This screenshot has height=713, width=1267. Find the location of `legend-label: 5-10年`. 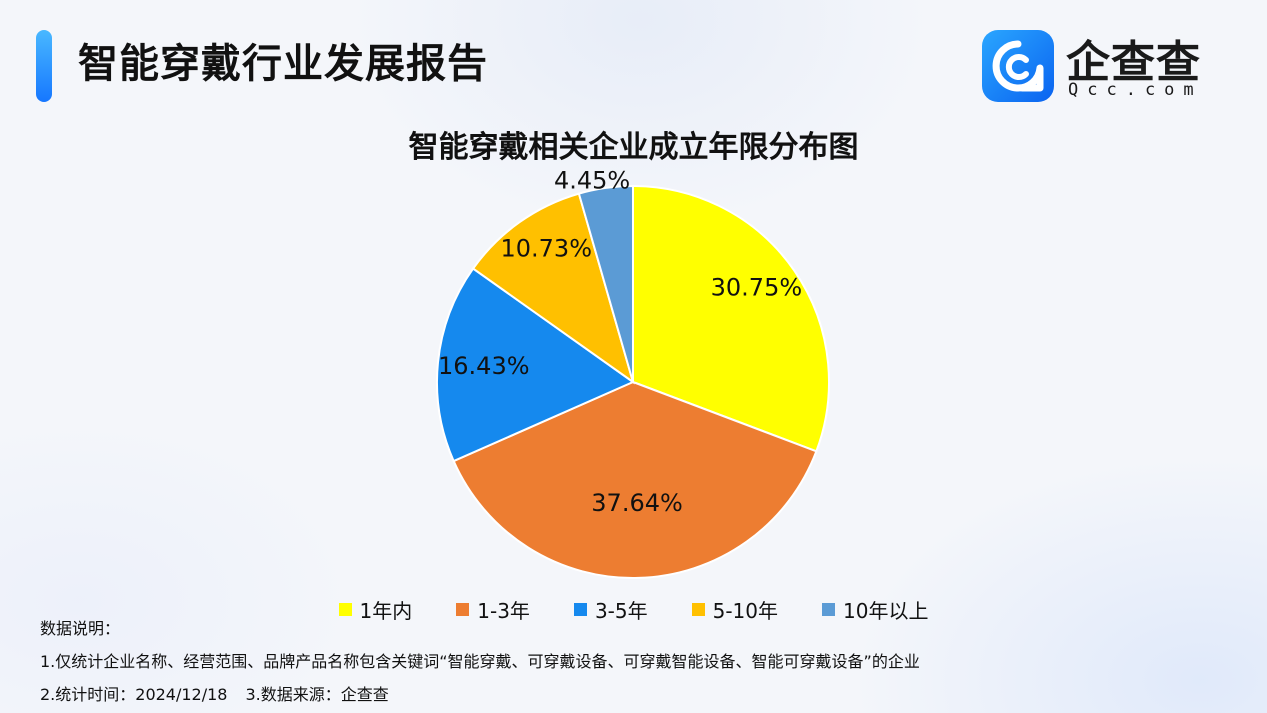

legend-label: 5-10年 is located at coordinates (745, 610).